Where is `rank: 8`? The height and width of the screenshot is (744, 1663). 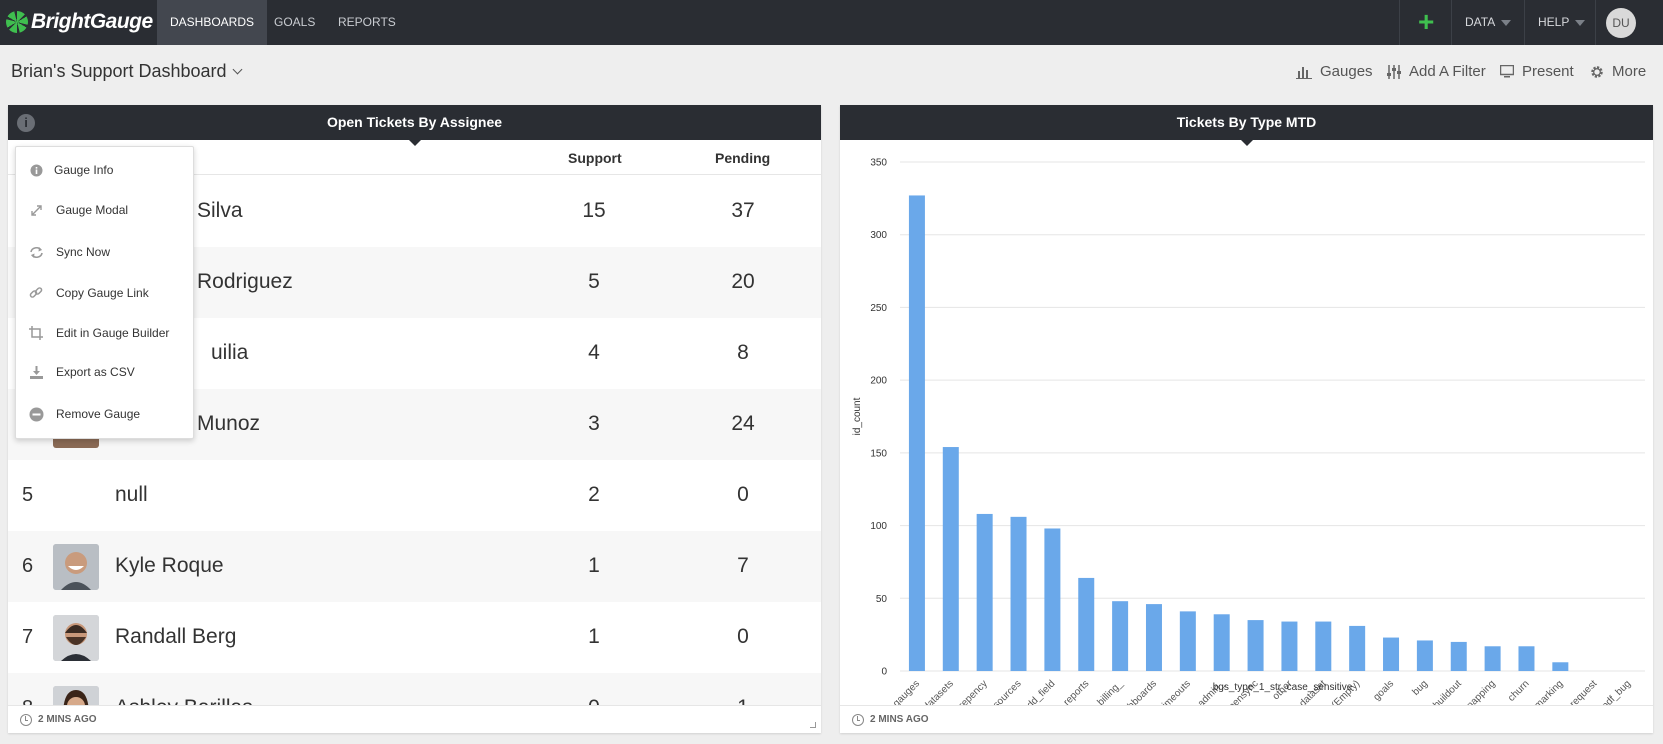 rank: 8 is located at coordinates (27, 701).